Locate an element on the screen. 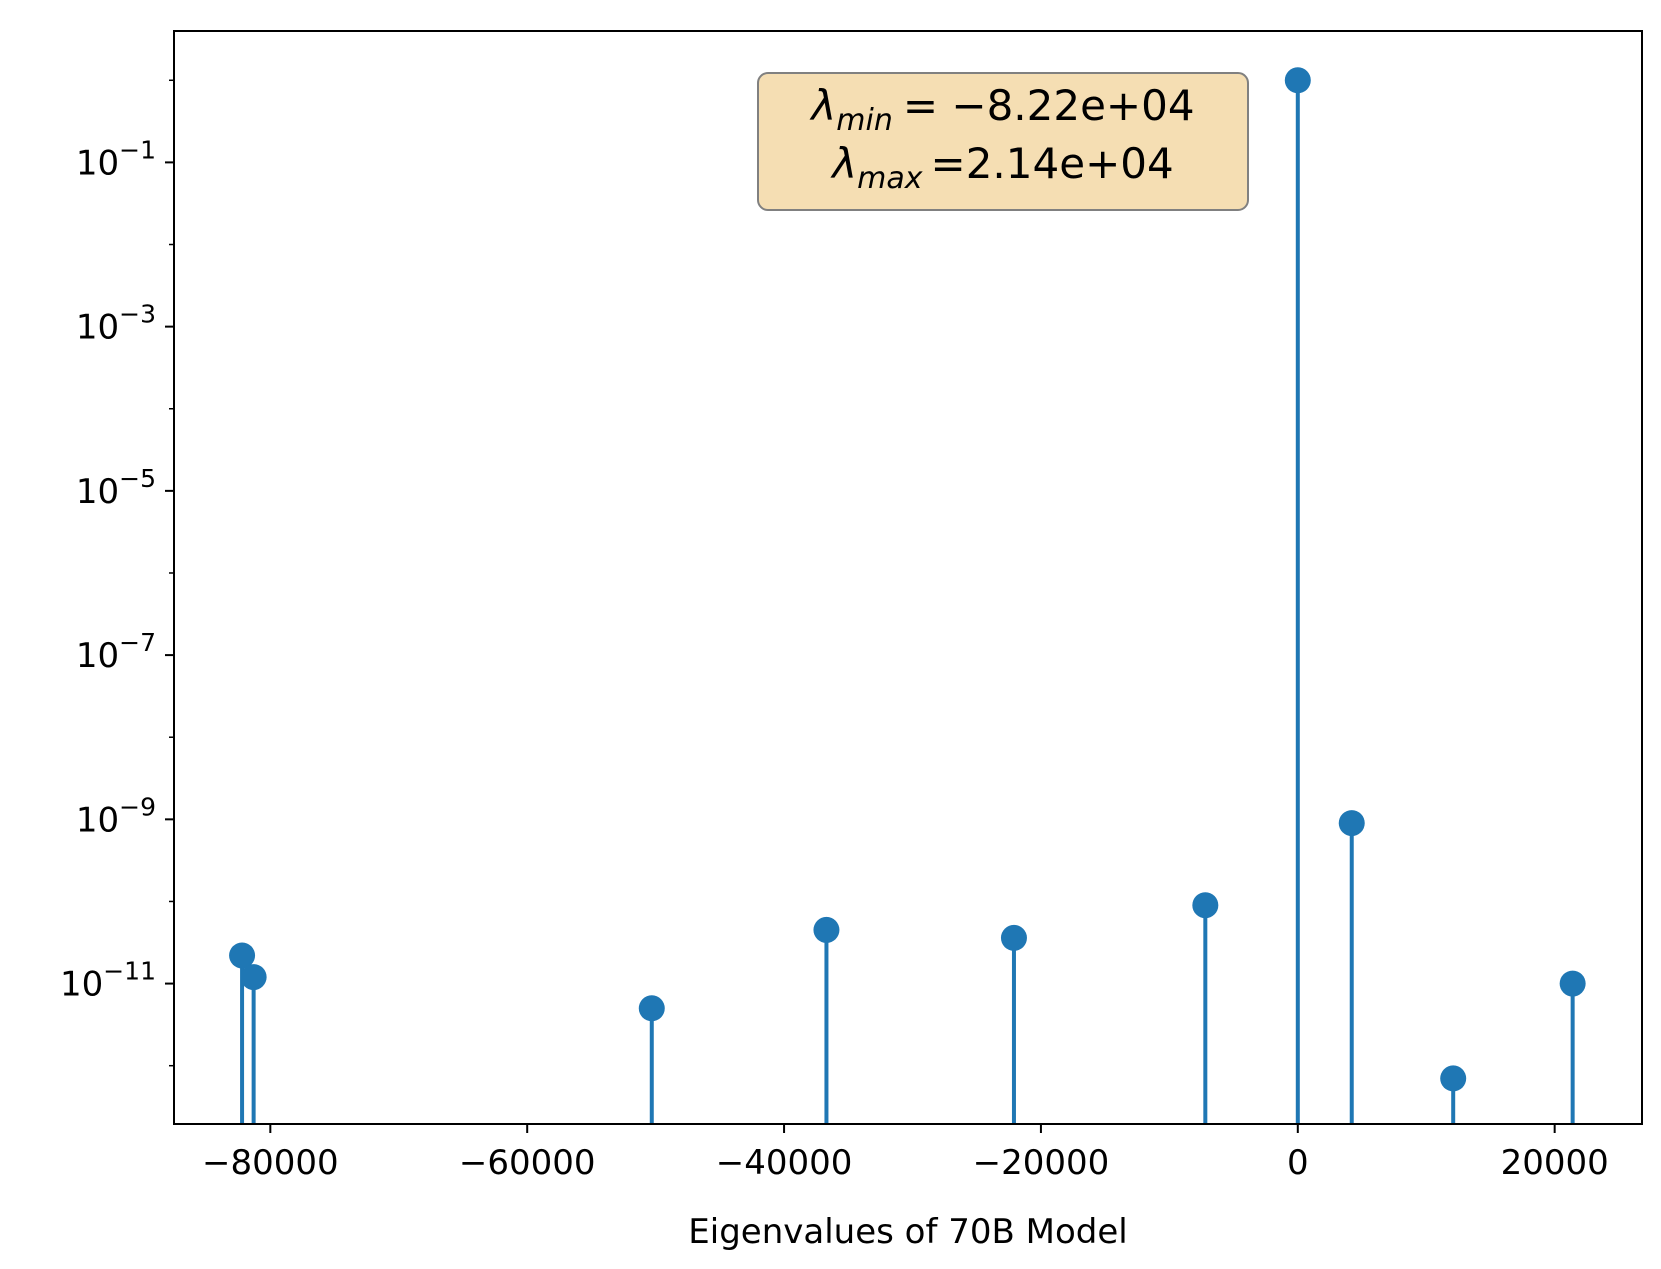  x-tick-label: −80000 is located at coordinates (270, 1163).